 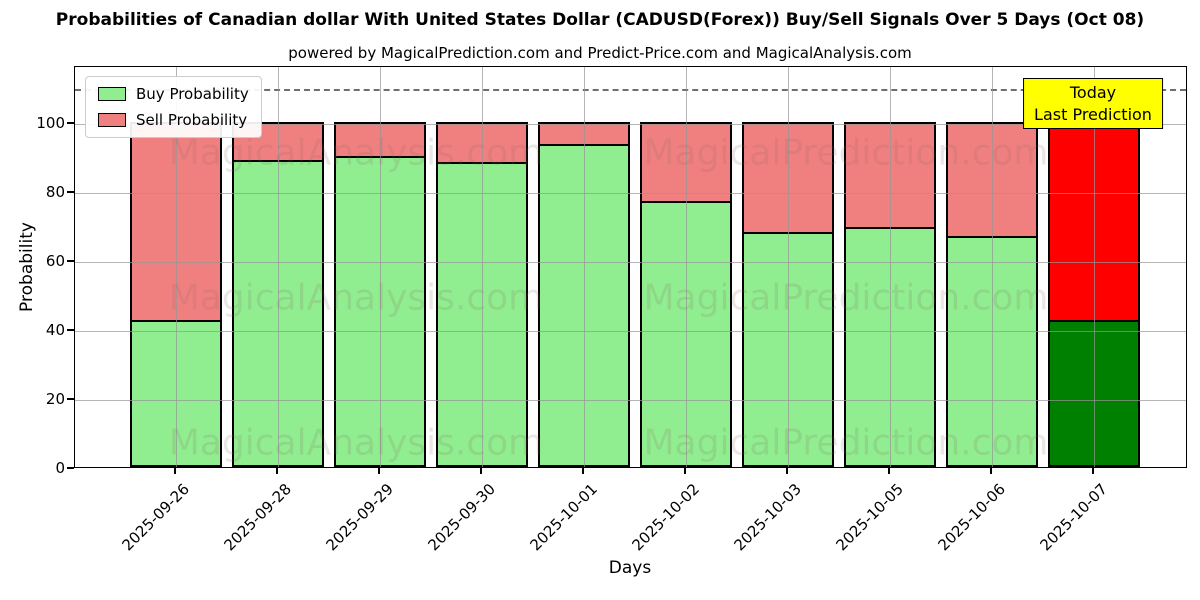 I want to click on legend-item-sell: Sell Probability, so click(x=173, y=120).